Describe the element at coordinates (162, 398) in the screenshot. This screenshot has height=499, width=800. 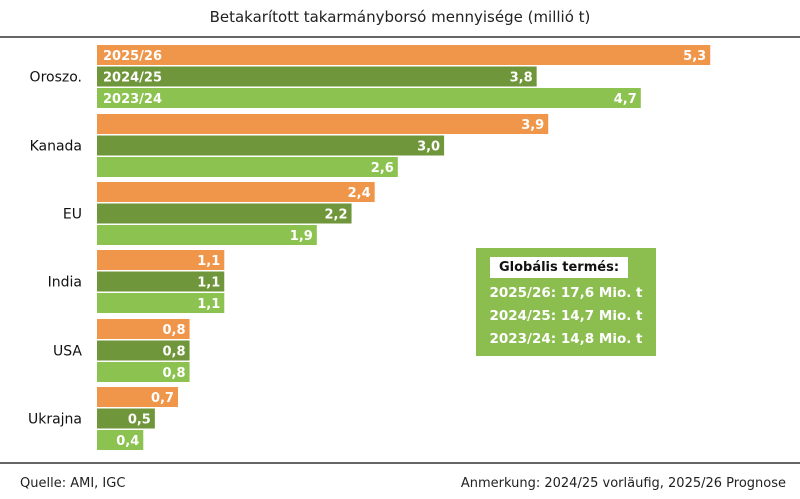
I see `data-label: 0,7` at that location.